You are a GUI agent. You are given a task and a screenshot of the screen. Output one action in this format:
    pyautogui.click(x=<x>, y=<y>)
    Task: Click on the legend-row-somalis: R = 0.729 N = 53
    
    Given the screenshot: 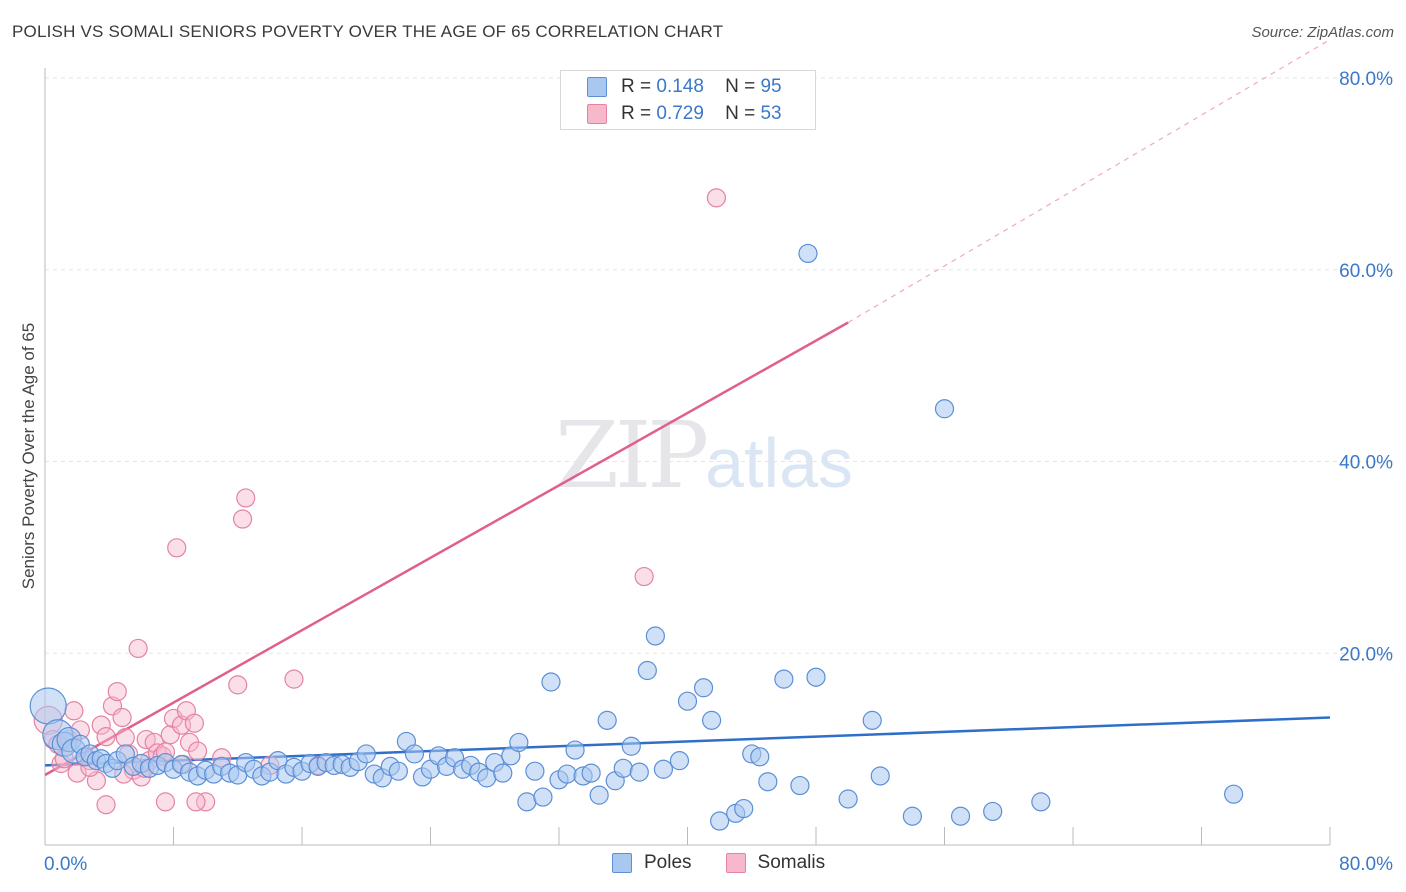 What is the action you would take?
    pyautogui.click(x=684, y=114)
    